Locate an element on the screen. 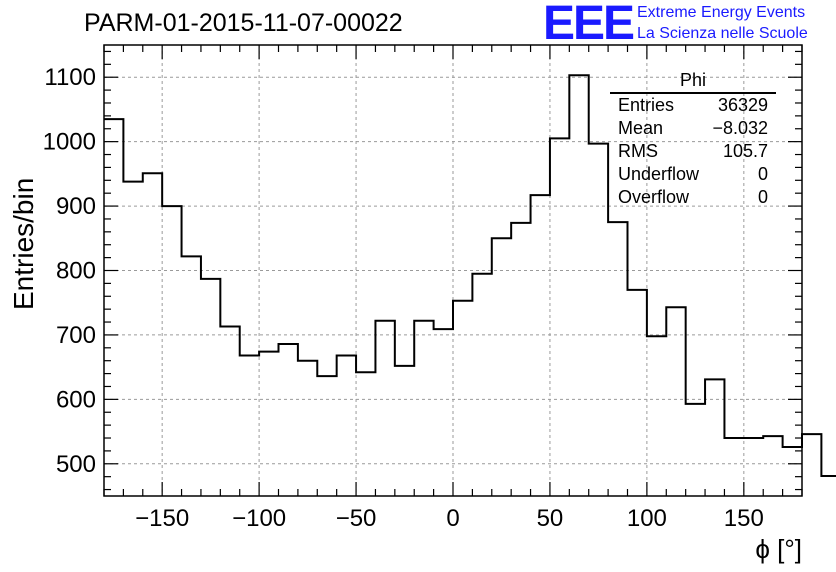 Image resolution: width=836 pixels, height=572 pixels. y-tick-label: 500 is located at coordinates (76, 464).